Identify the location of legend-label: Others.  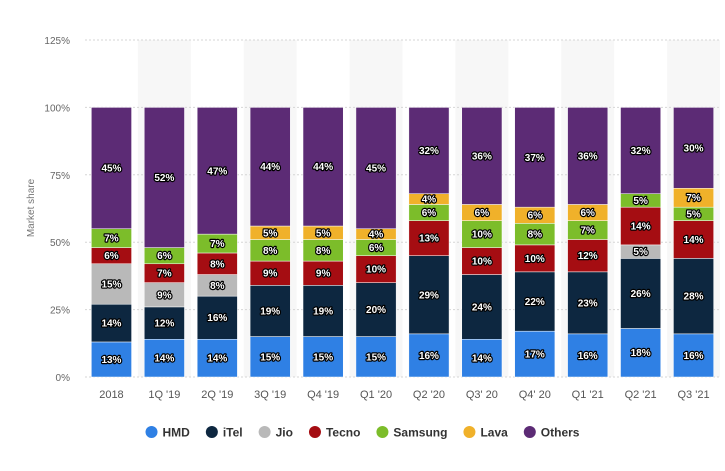
(560, 433).